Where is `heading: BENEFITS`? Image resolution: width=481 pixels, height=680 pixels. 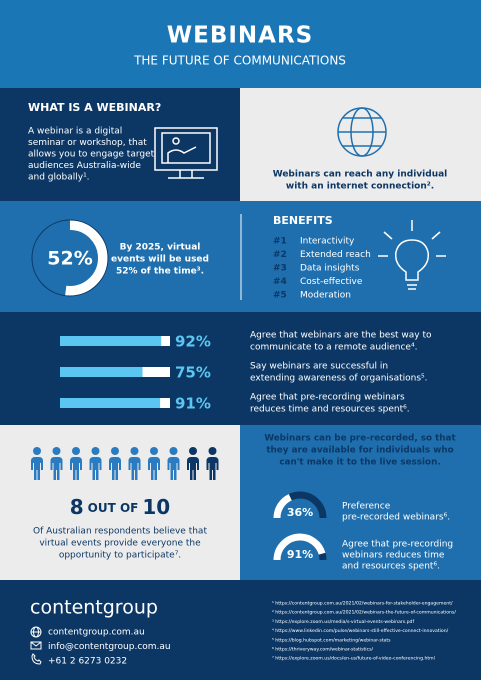 heading: BENEFITS is located at coordinates (303, 220).